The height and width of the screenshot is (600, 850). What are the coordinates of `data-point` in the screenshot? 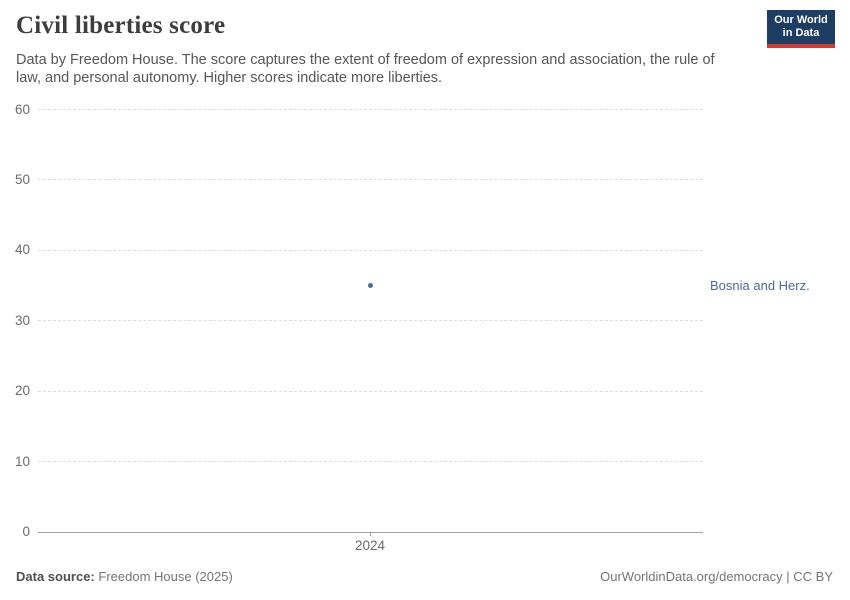 It's located at (370, 285).